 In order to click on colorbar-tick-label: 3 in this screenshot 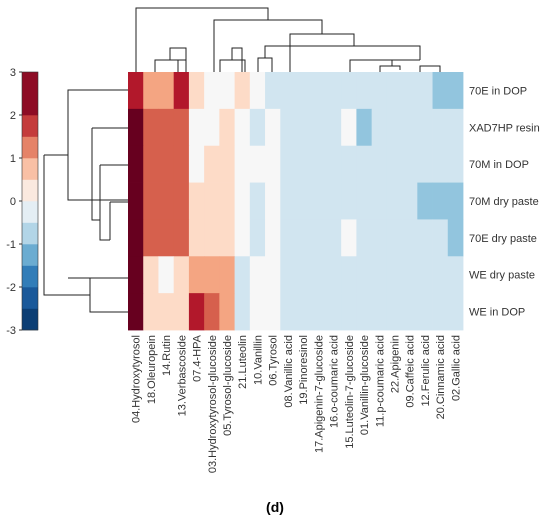, I will do `click(13, 73)`.